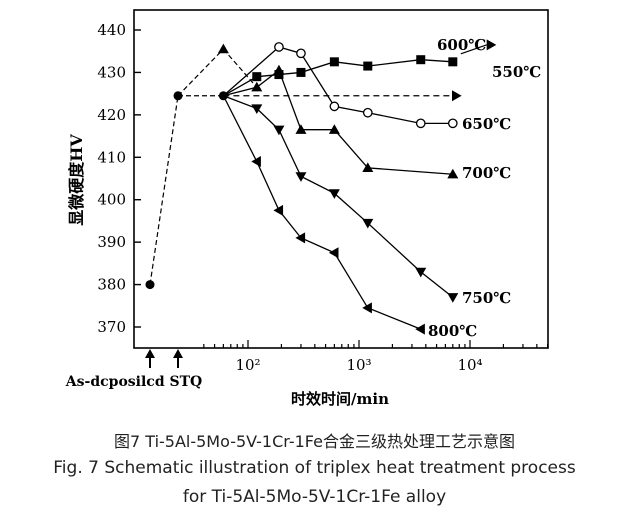 The image size is (629, 523). Describe the element at coordinates (486, 124) in the screenshot. I see `series-label: 650℃` at that location.